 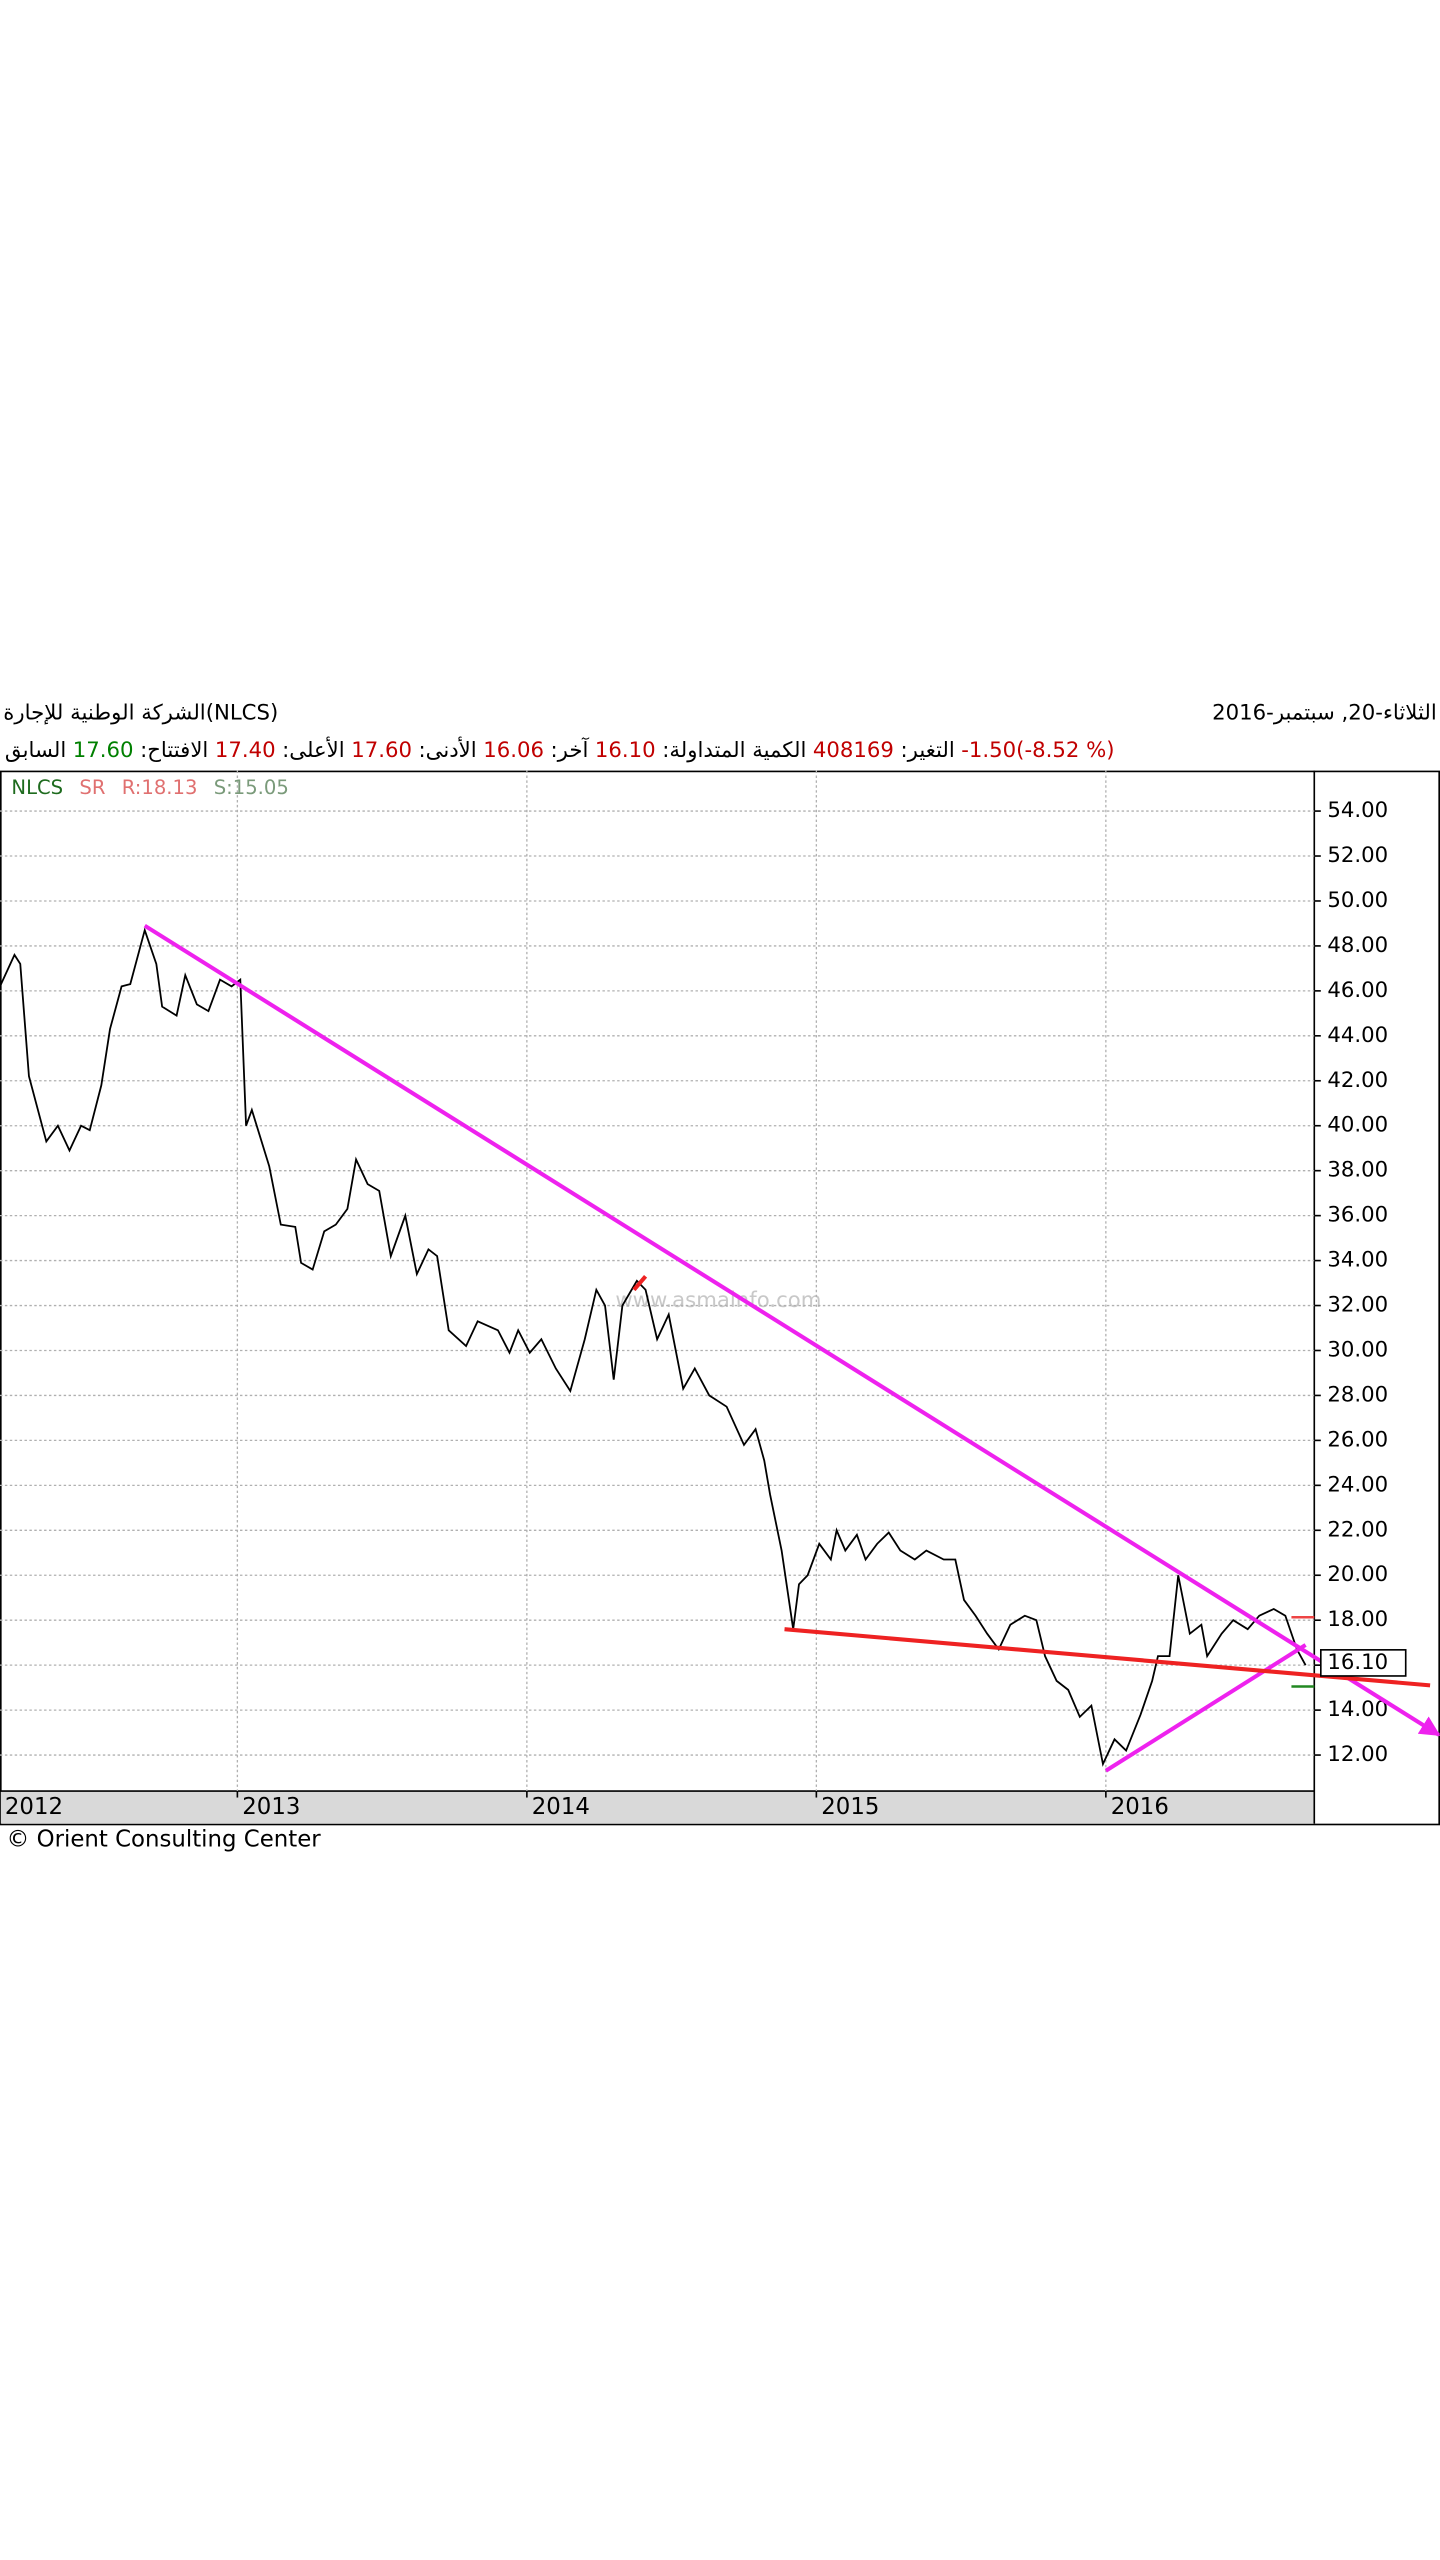 What do you see at coordinates (1357, 945) in the screenshot?
I see `y-tick-label: 48.00` at bounding box center [1357, 945].